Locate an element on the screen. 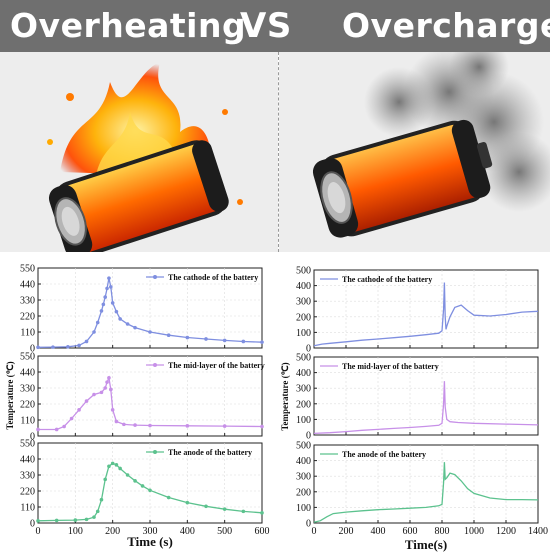 This screenshot has height=555, width=550. chart0-panel2-ytick-label: 440 is located at coordinates (27, 460).